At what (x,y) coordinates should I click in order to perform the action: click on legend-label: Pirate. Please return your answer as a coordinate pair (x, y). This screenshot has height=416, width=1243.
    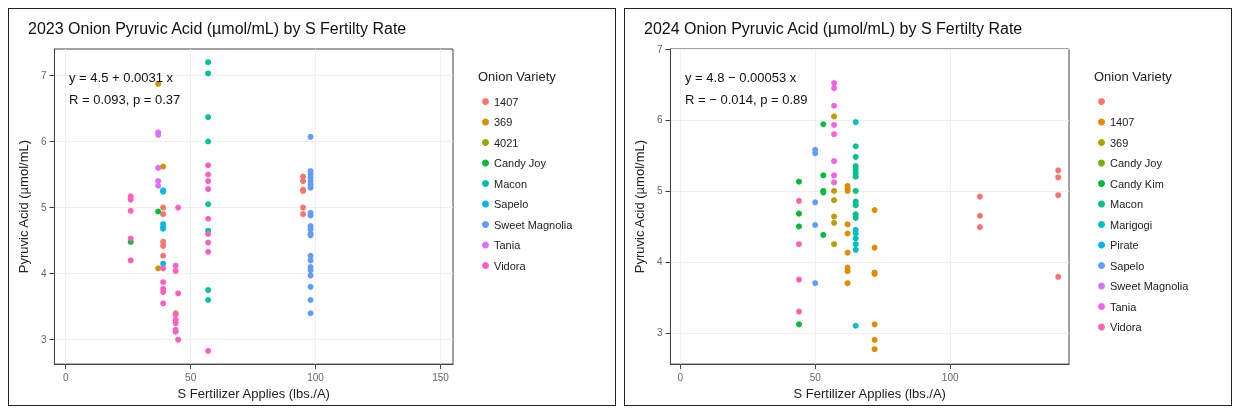
    Looking at the image, I should click on (1124, 245).